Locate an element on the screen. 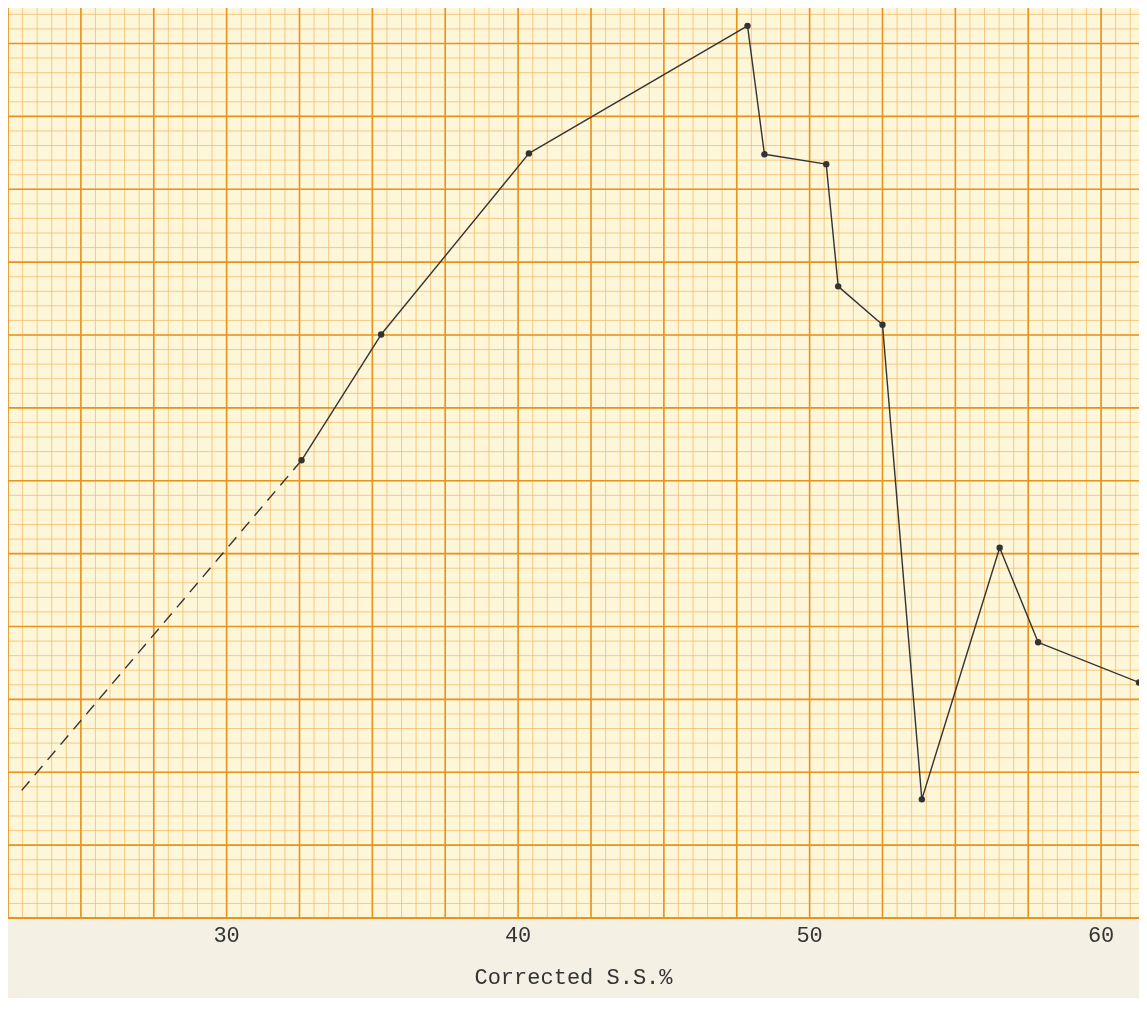 Image resolution: width=1147 pixels, height=1013 pixels. x-tick-label: 40 is located at coordinates (518, 936).